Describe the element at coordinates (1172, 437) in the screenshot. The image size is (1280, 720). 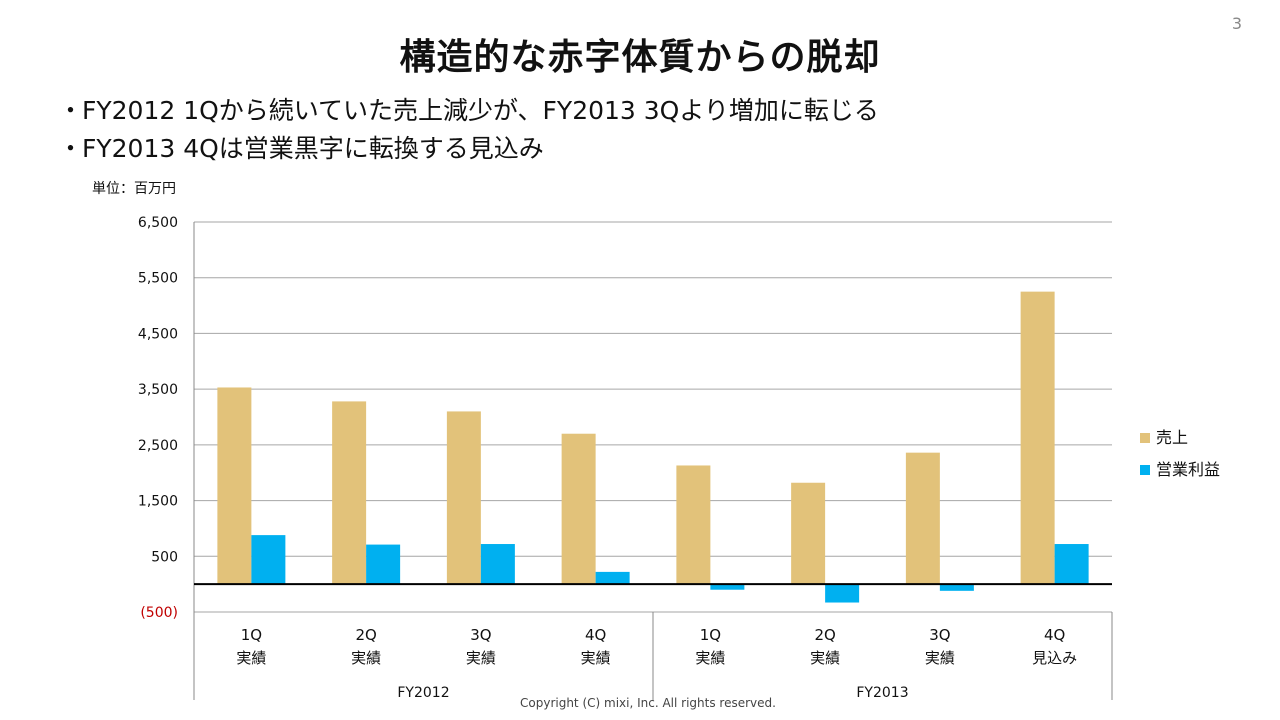
I see `legend-label: 売上` at that location.